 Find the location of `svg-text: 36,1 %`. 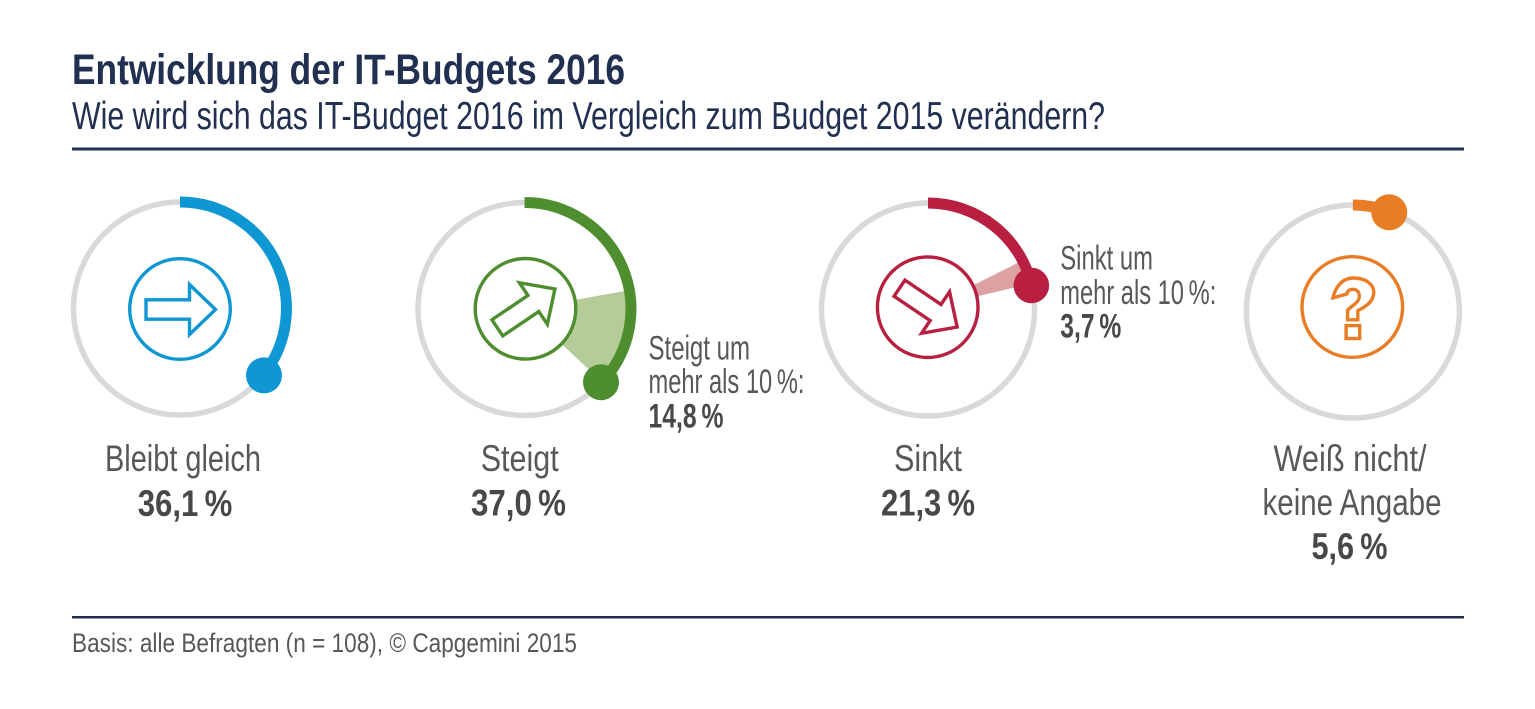

svg-text: 36,1 % is located at coordinates (185, 503).